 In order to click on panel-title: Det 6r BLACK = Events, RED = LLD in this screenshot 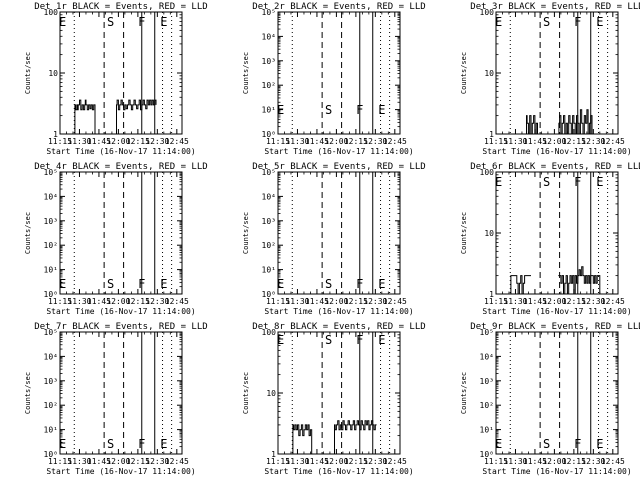, I will do `click(555, 167)`.